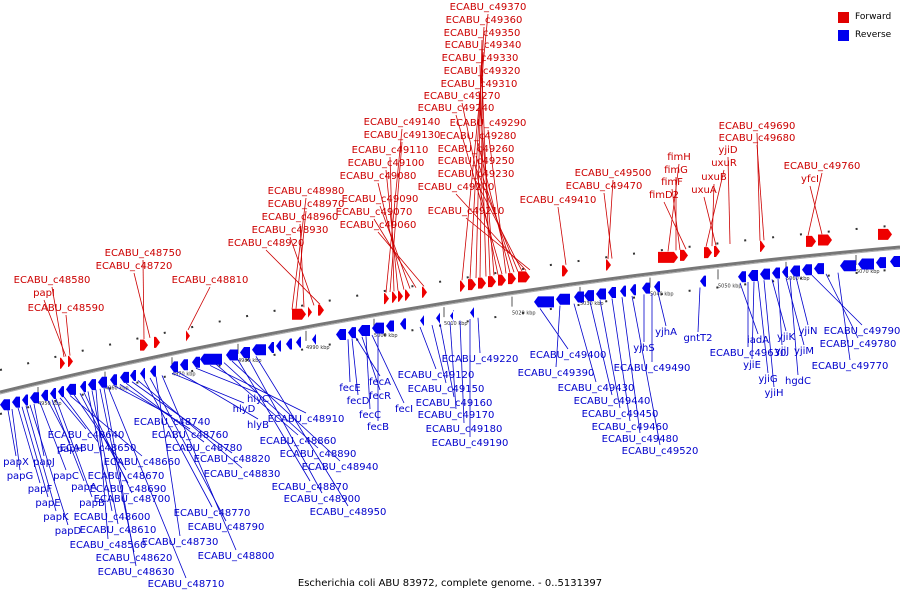  I want to click on forward-gene-label: ECABU_c49680, so click(757, 138).